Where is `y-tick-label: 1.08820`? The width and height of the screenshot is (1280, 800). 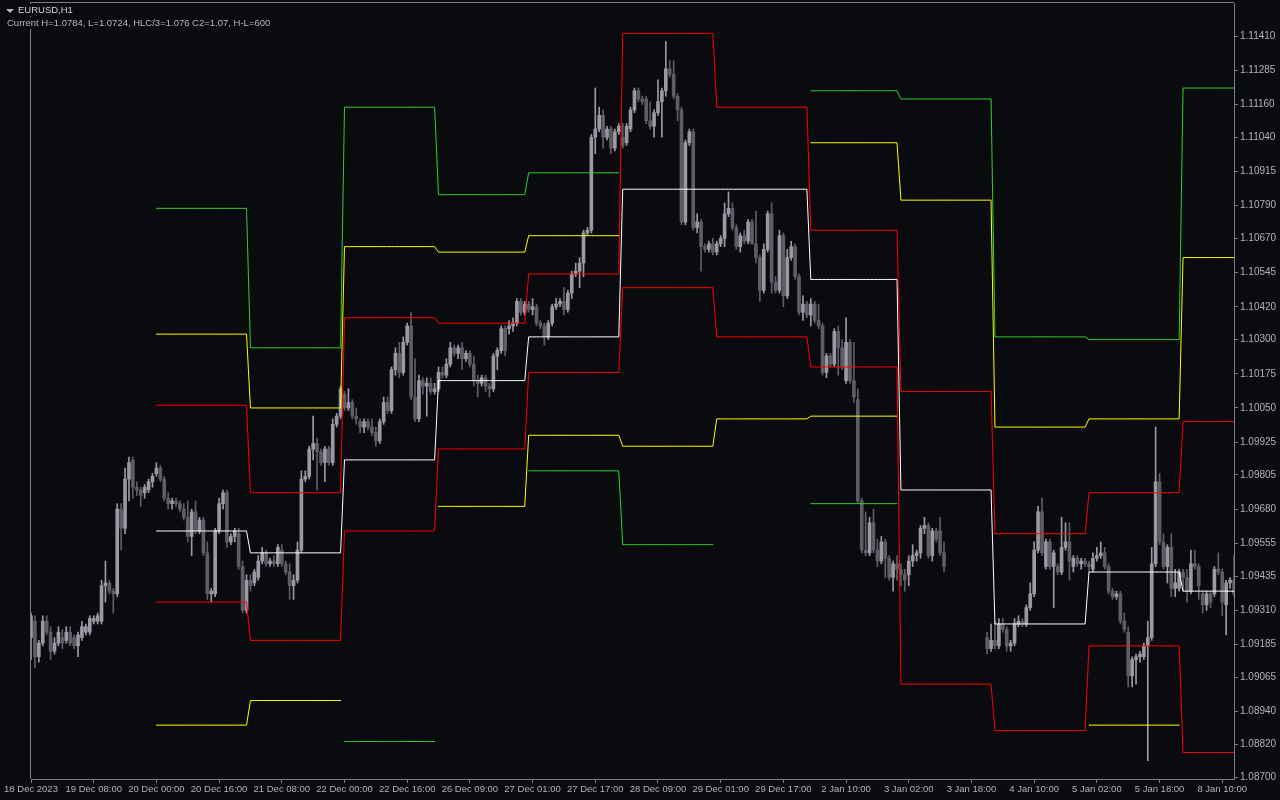
y-tick-label: 1.08820 is located at coordinates (1258, 744).